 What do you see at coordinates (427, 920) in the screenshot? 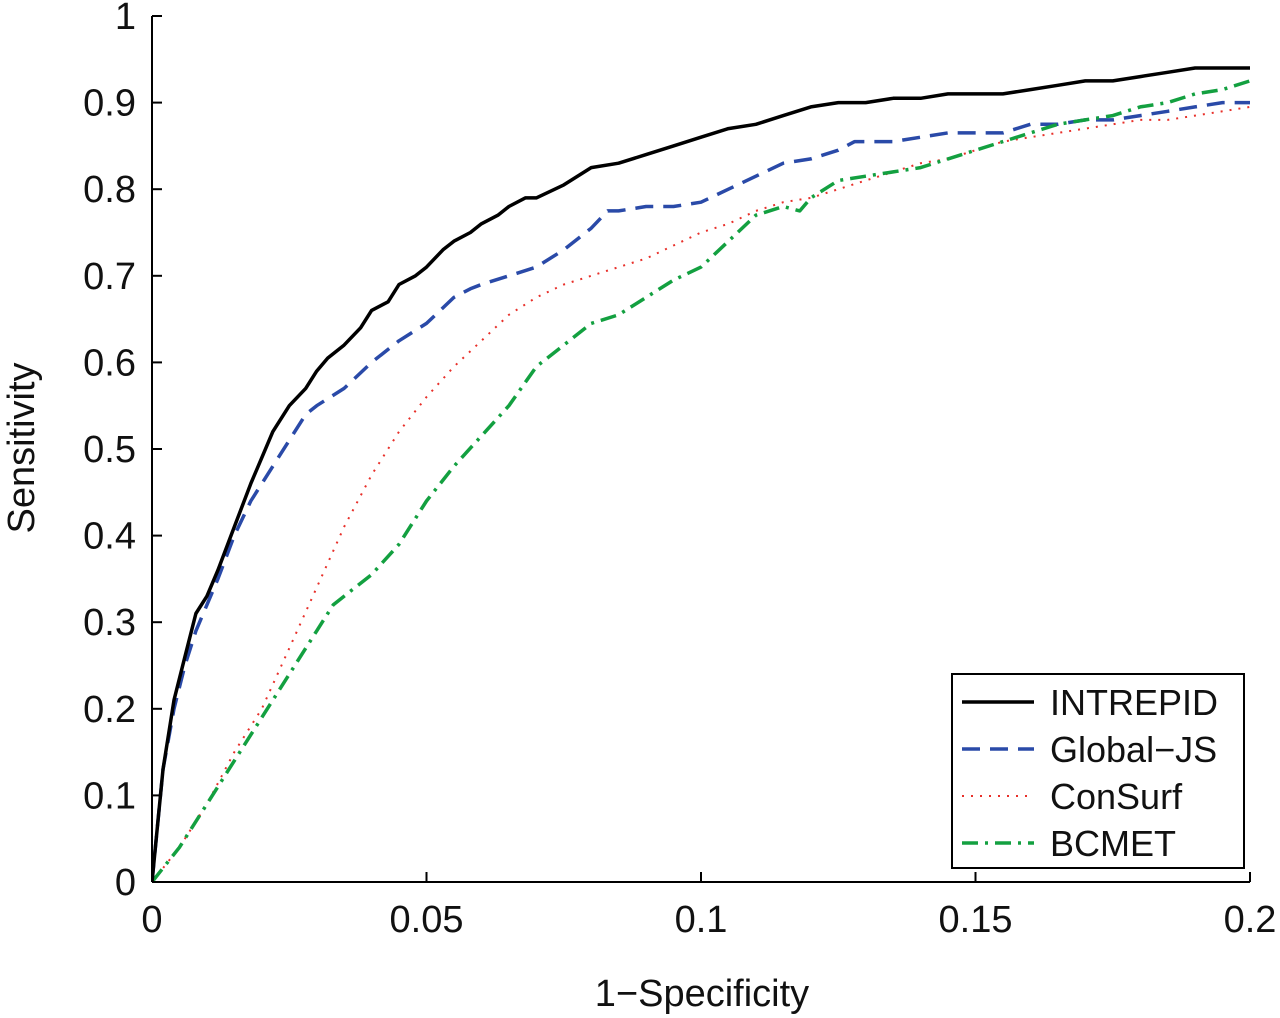
I see `x-tick-label: 0.05` at bounding box center [427, 920].